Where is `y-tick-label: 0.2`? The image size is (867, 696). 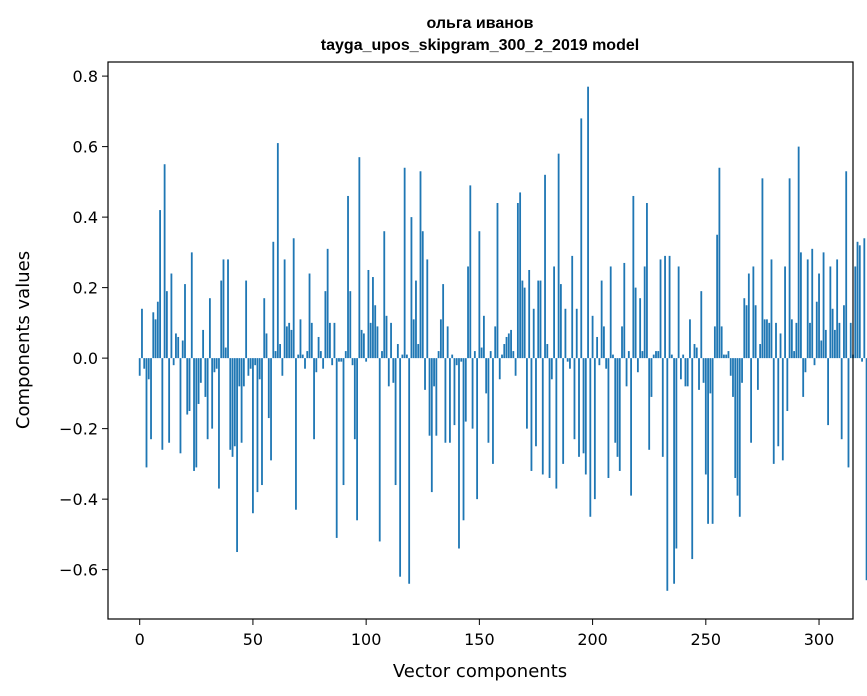 y-tick-label: 0.2 is located at coordinates (85, 288).